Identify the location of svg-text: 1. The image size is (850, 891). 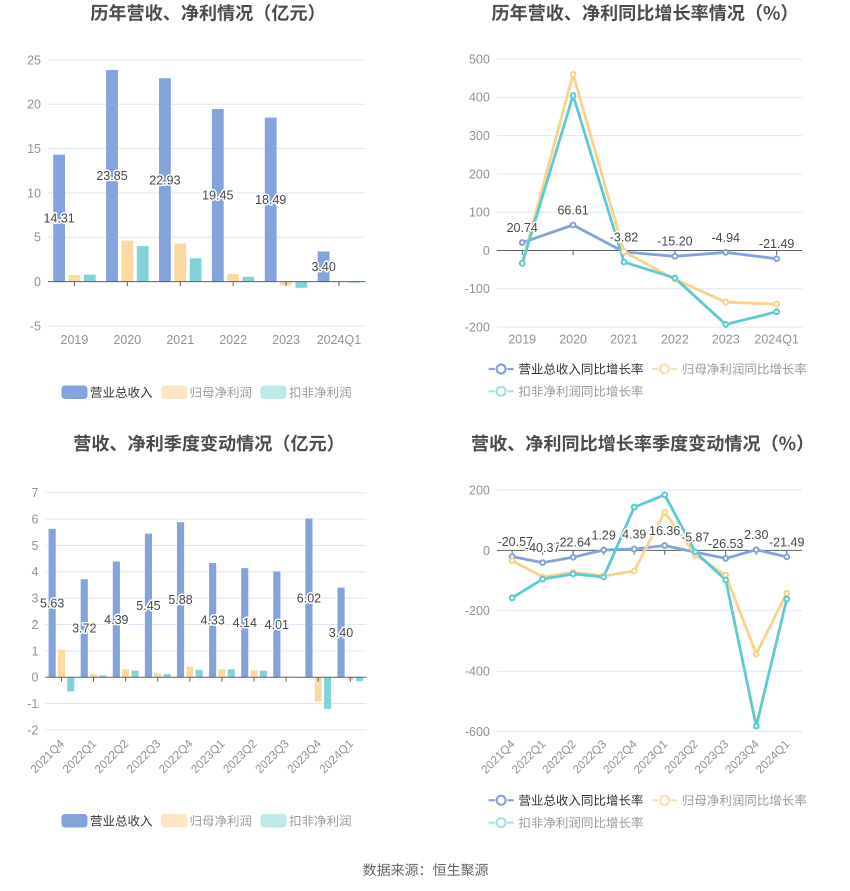
(34, 651).